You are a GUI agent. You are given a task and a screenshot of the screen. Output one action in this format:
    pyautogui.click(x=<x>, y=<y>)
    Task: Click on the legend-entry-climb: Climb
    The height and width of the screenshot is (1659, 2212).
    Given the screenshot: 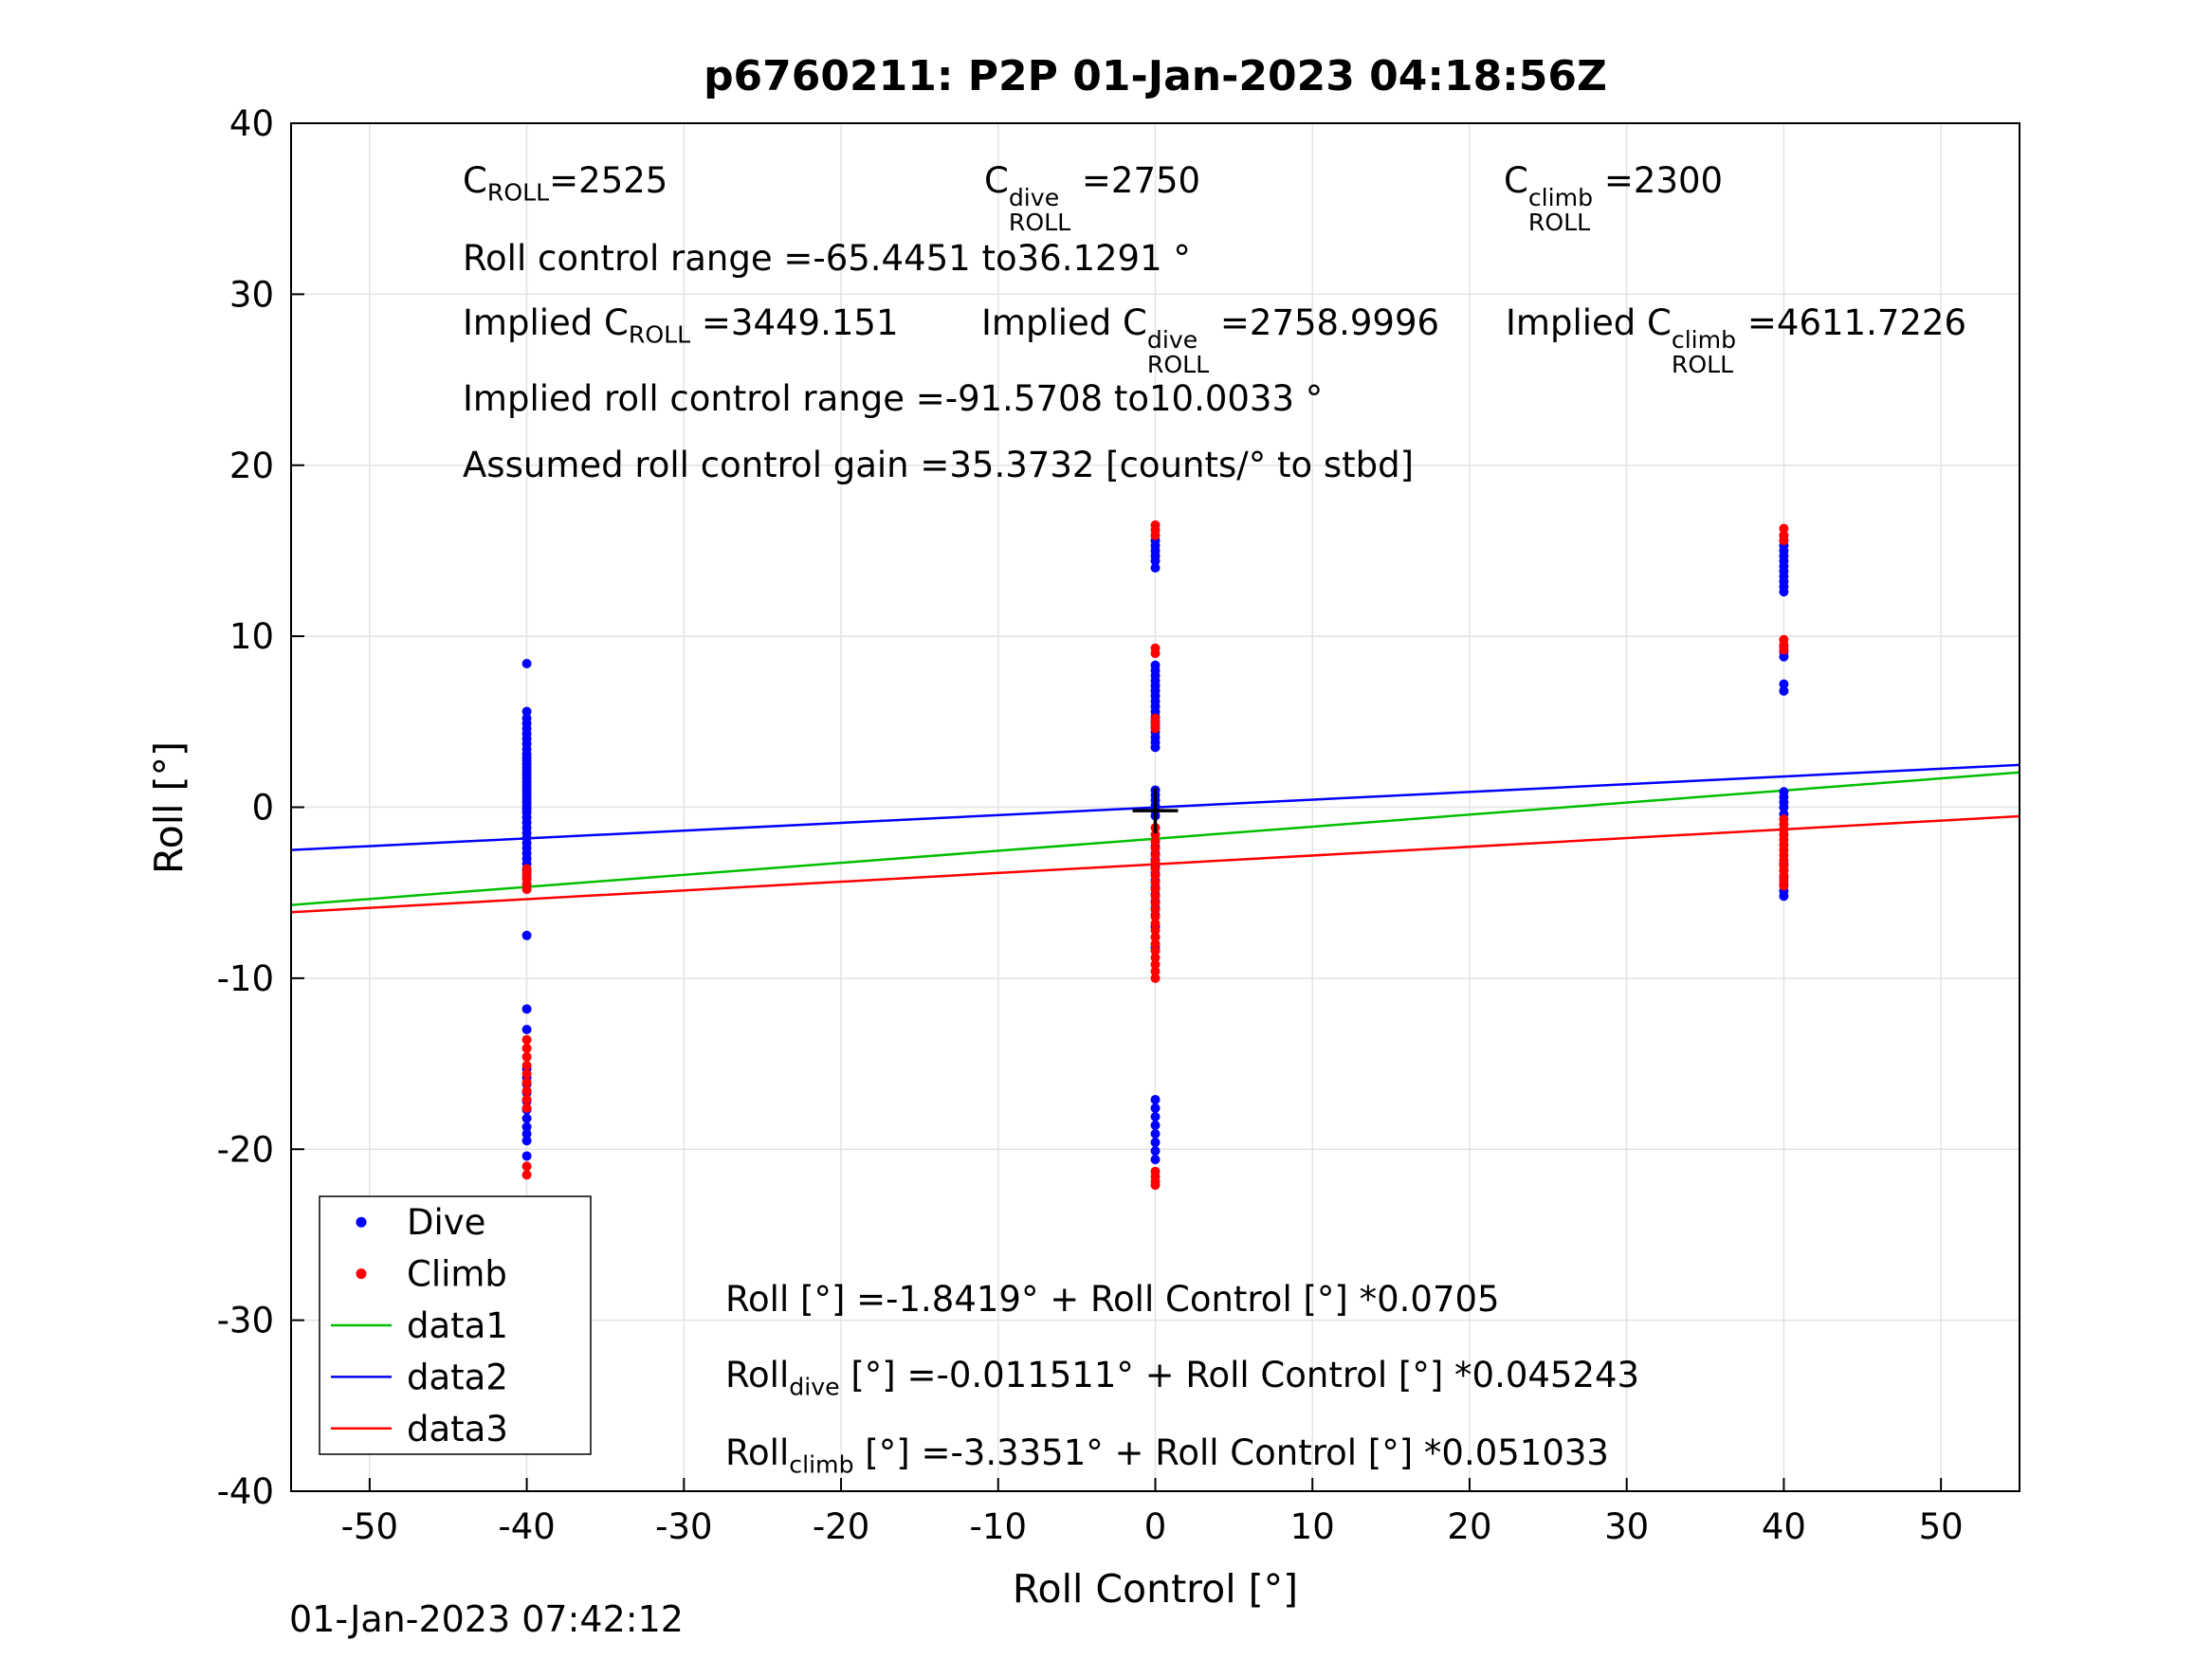 What is the action you would take?
    pyautogui.click(x=431, y=1274)
    